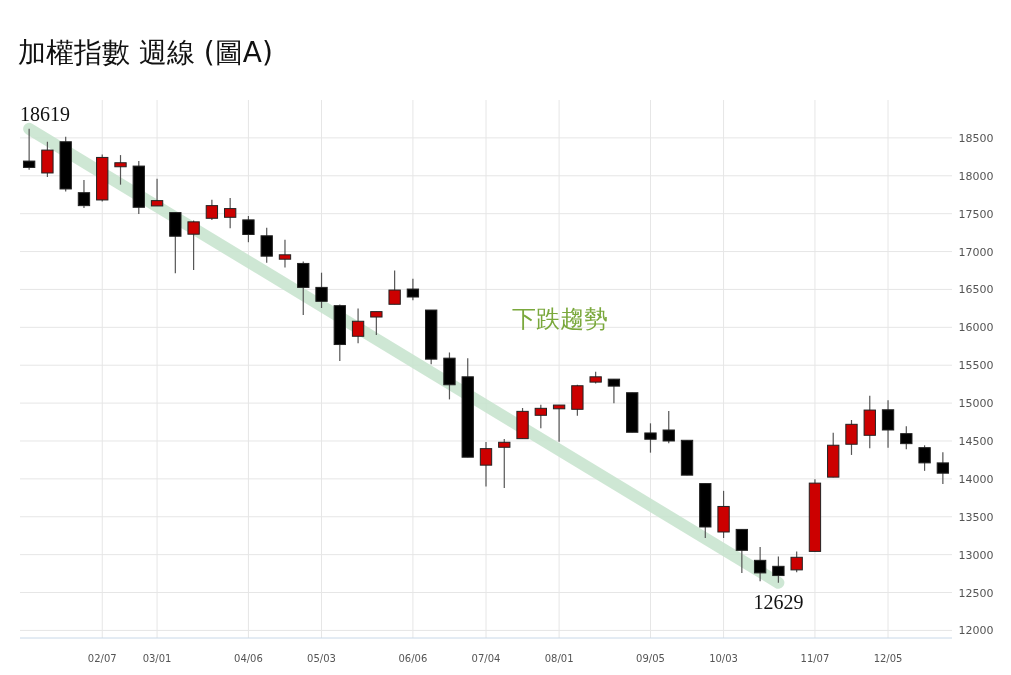 This screenshot has height=675, width=1011. I want to click on annotation: 18619, so click(45, 113).